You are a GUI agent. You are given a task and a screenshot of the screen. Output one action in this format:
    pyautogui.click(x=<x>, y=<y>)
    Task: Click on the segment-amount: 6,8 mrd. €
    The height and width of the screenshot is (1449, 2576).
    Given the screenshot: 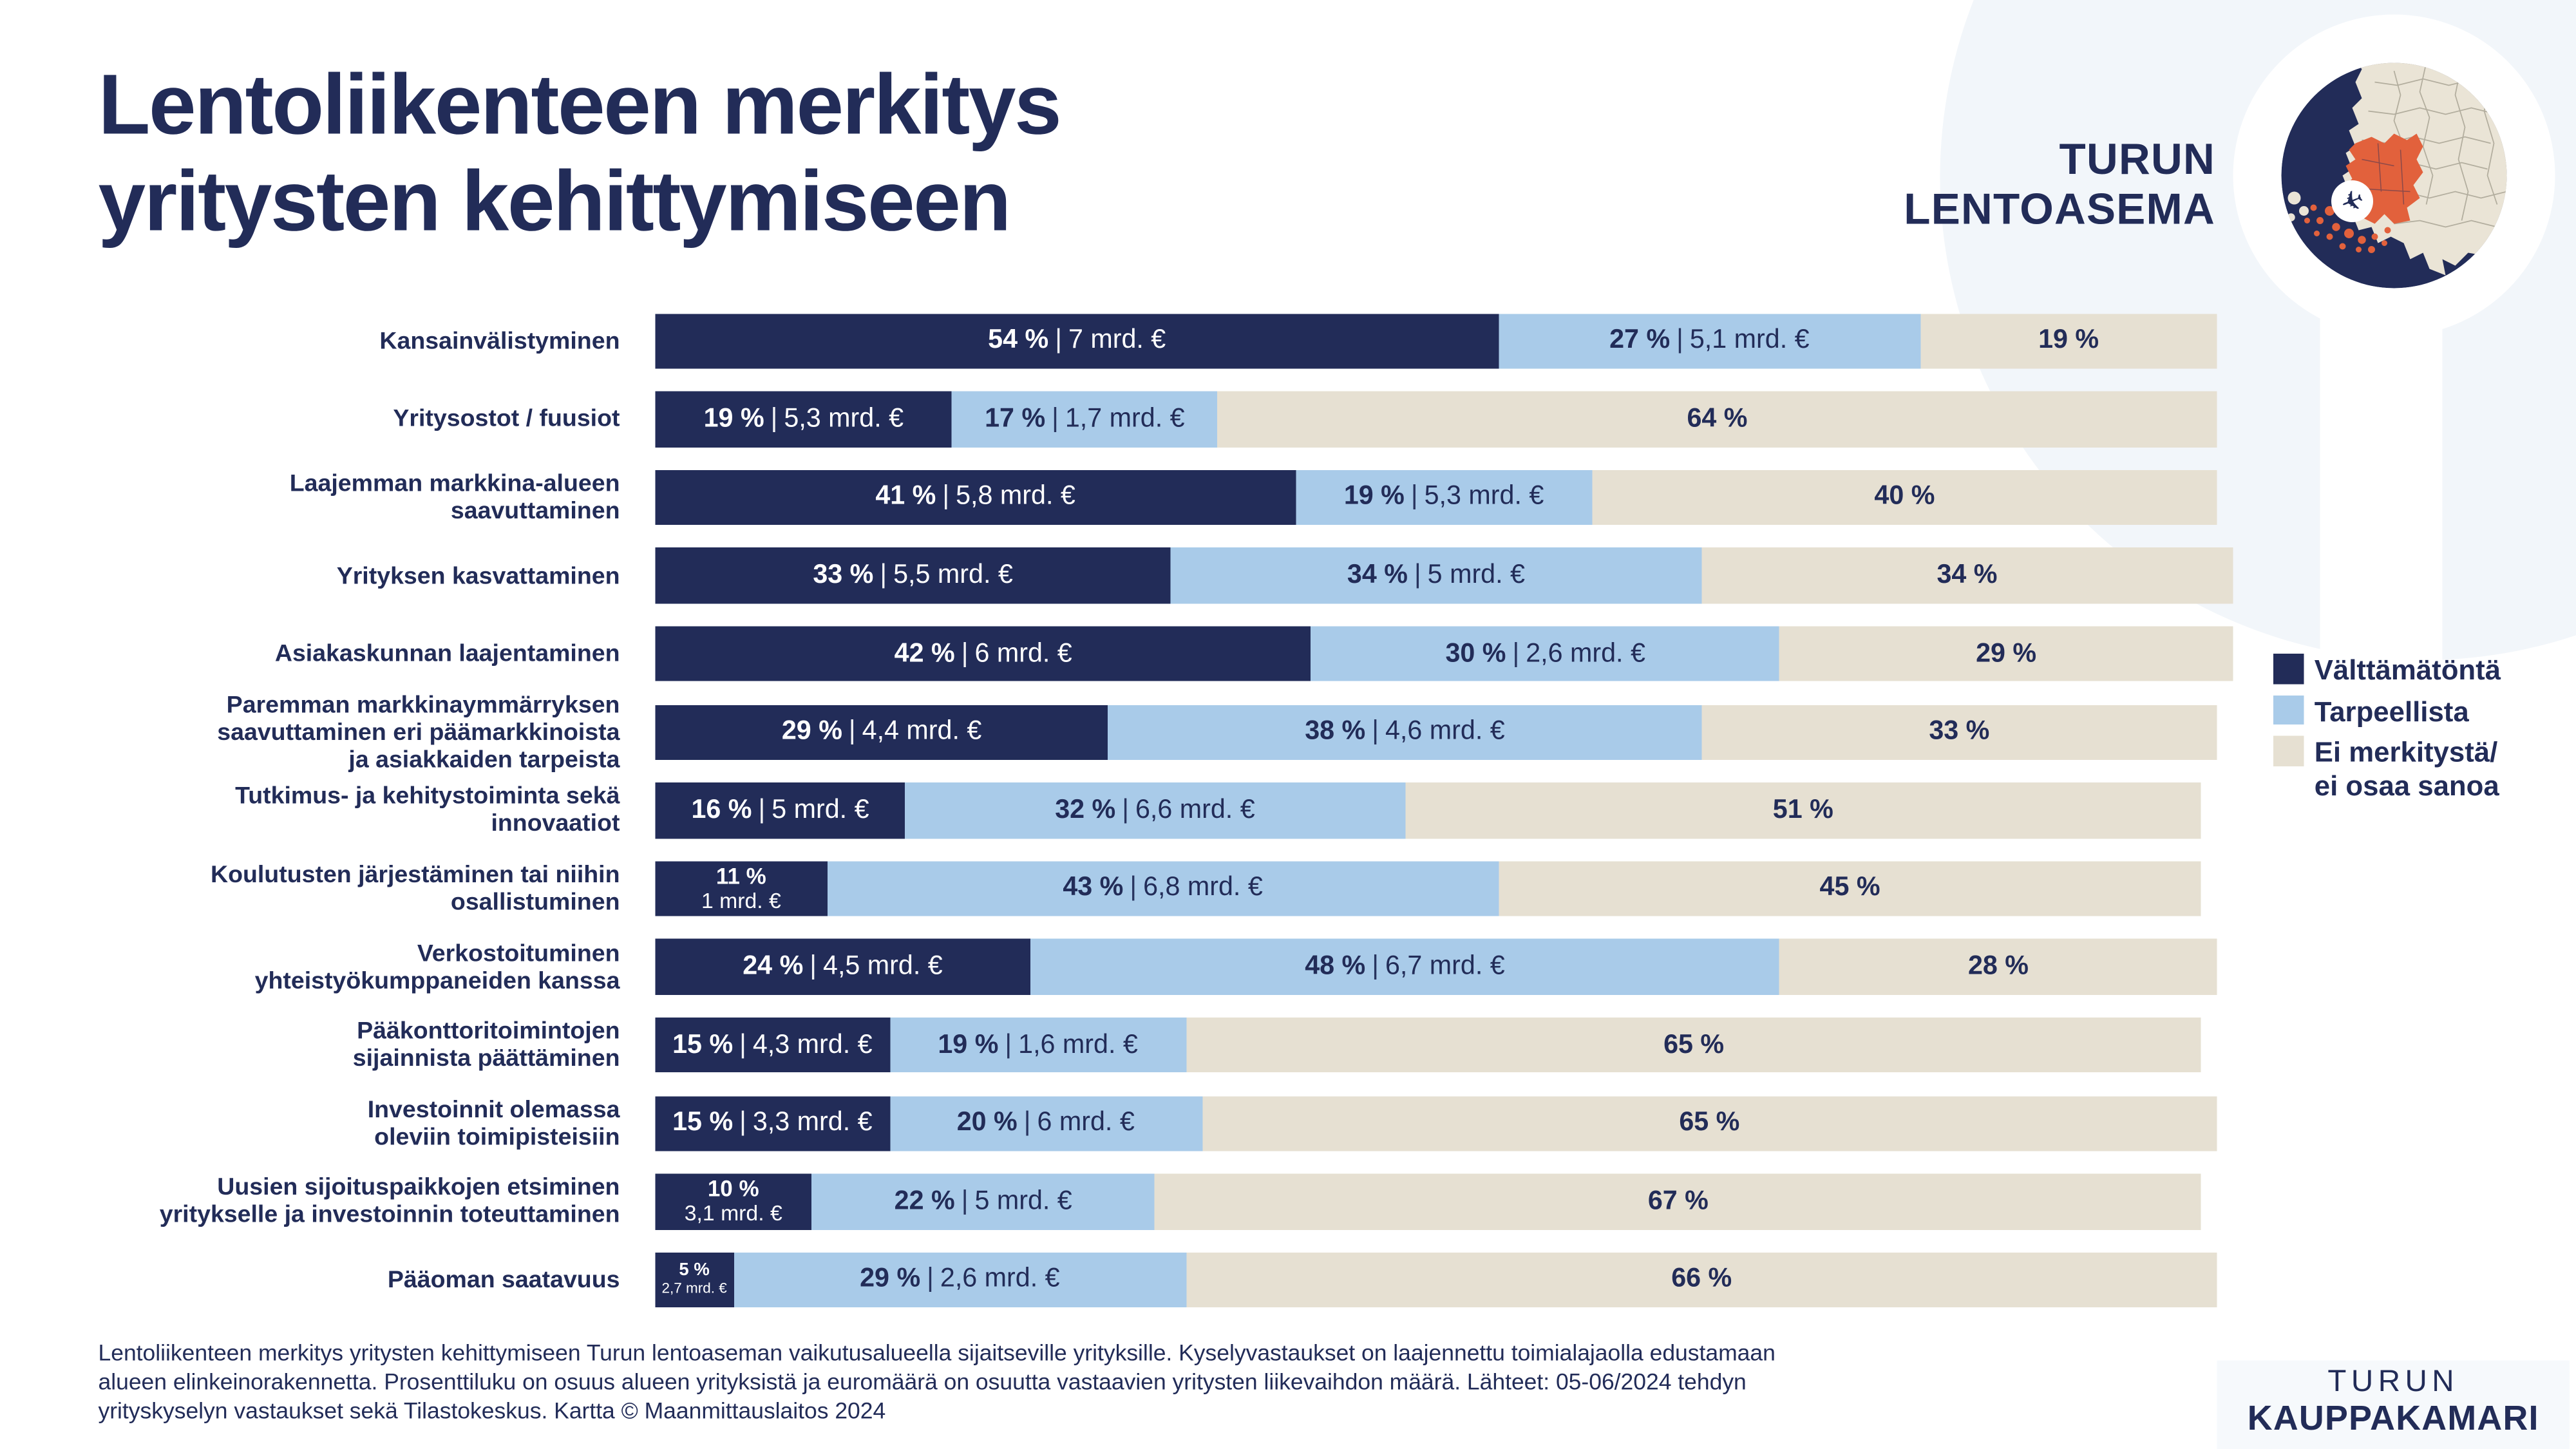 What is the action you would take?
    pyautogui.click(x=1203, y=888)
    